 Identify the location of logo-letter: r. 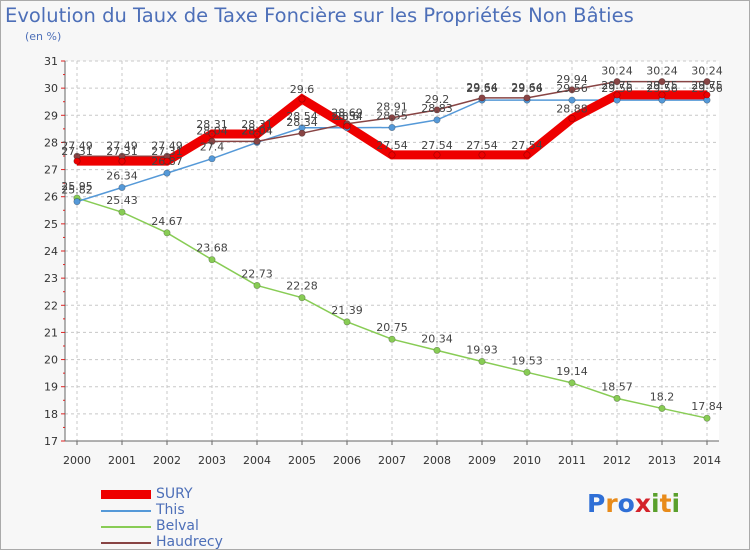
(611, 503).